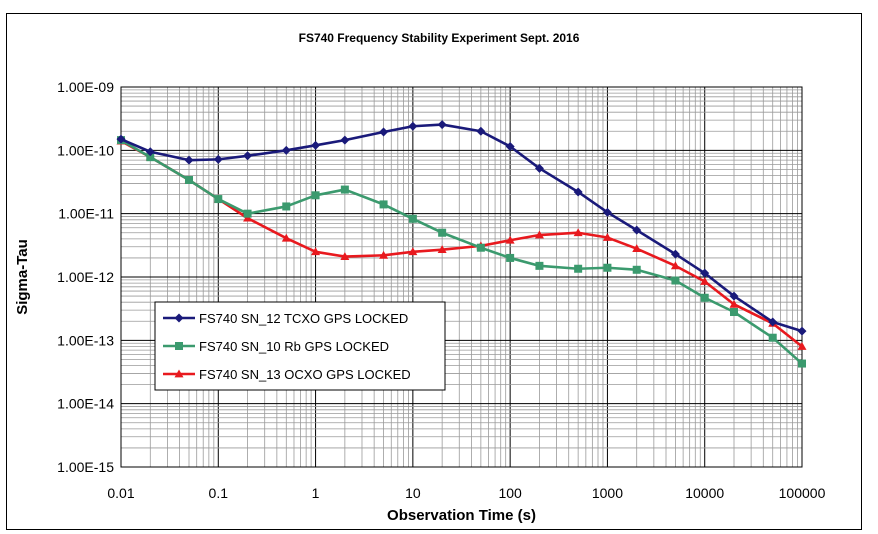  What do you see at coordinates (22, 277) in the screenshot?
I see `y-axis-label: Sigma-Tau` at bounding box center [22, 277].